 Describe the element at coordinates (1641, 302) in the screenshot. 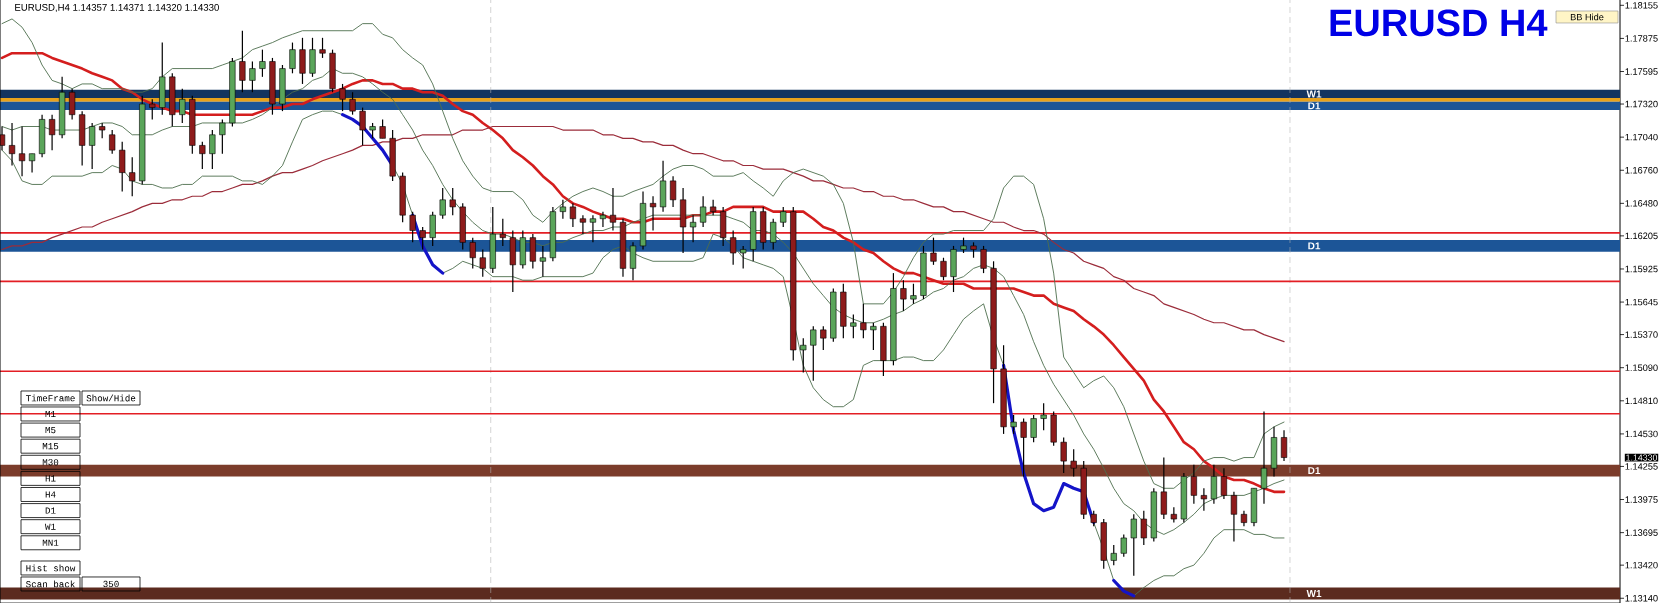

I see `y-tick-label: 1.15645` at that location.